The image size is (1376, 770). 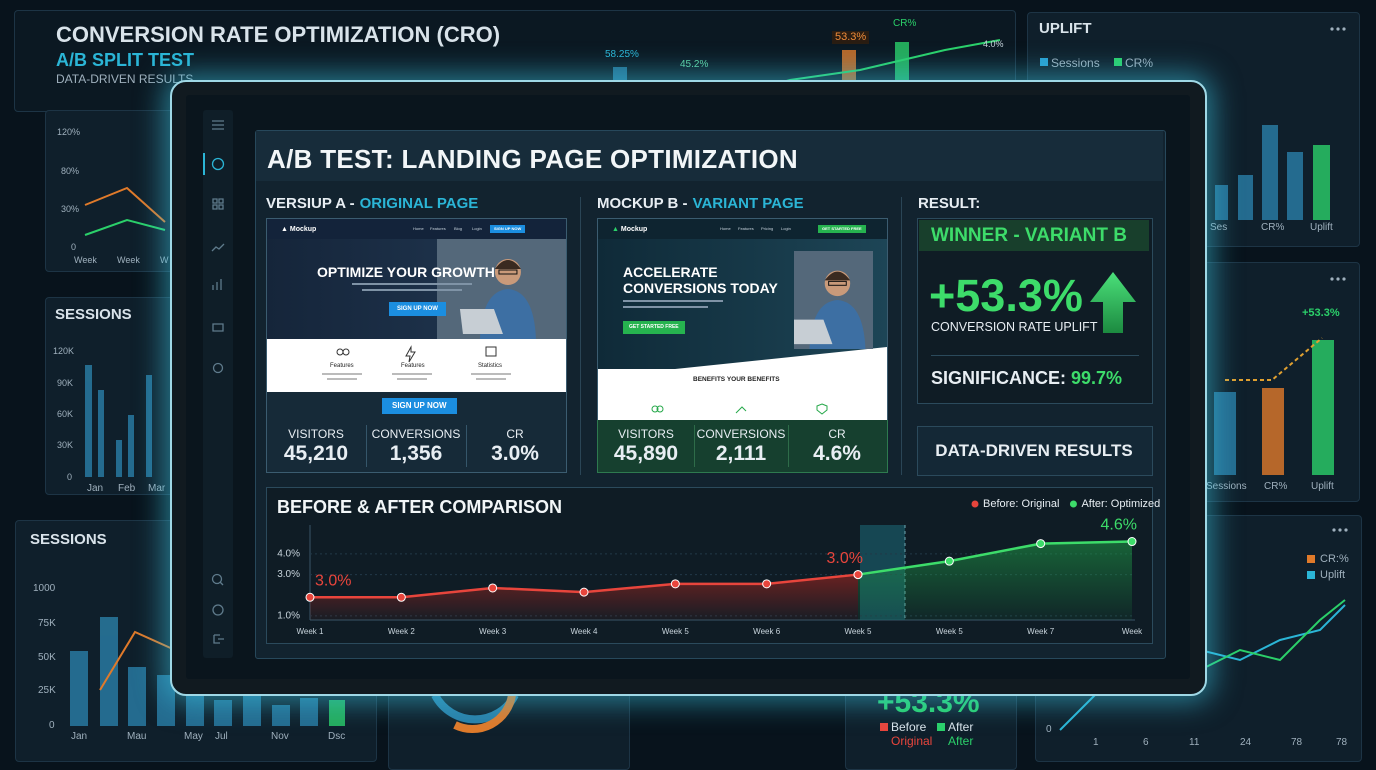 I want to click on version-name: VARIANT PAGE, so click(x=748, y=203).